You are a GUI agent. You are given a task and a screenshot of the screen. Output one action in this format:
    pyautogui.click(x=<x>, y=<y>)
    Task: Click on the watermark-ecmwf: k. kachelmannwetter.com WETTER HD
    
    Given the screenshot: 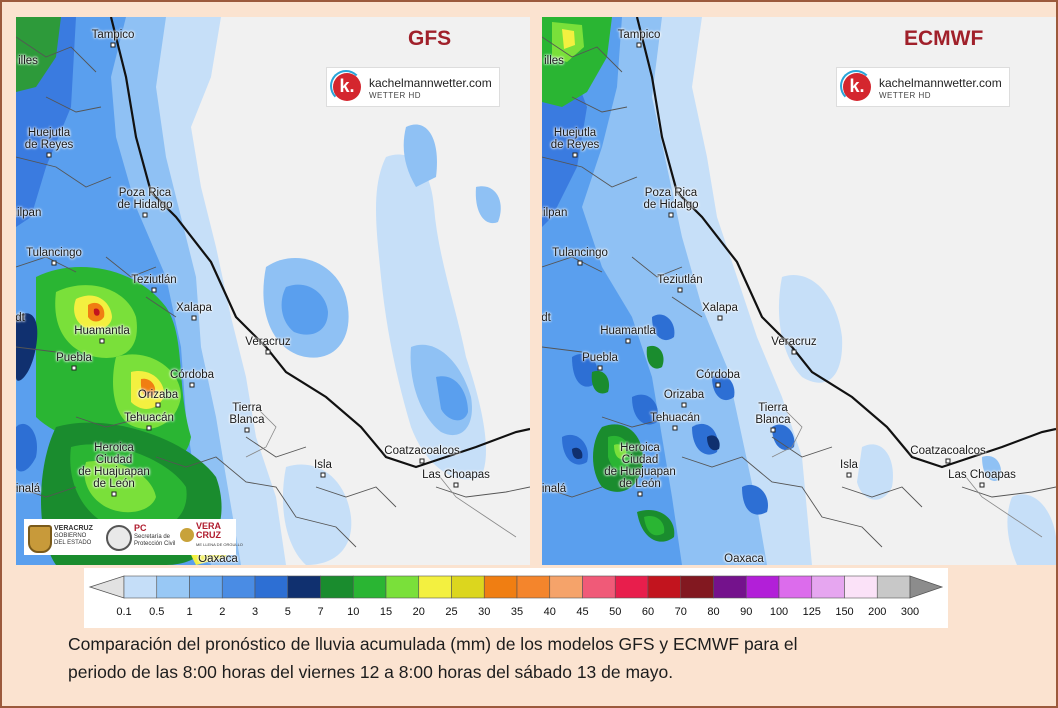 What is the action you would take?
    pyautogui.click(x=923, y=87)
    